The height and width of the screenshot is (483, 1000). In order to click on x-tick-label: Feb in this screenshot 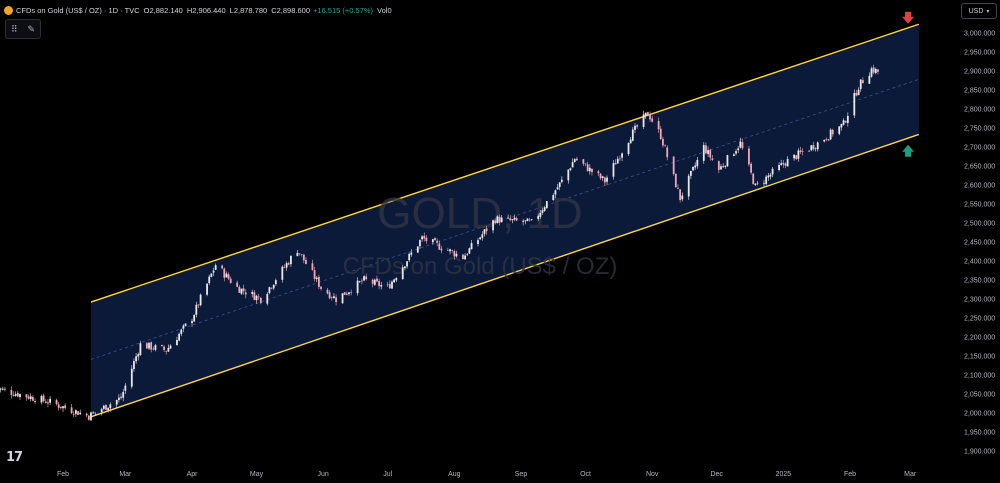, I will do `click(63, 474)`.